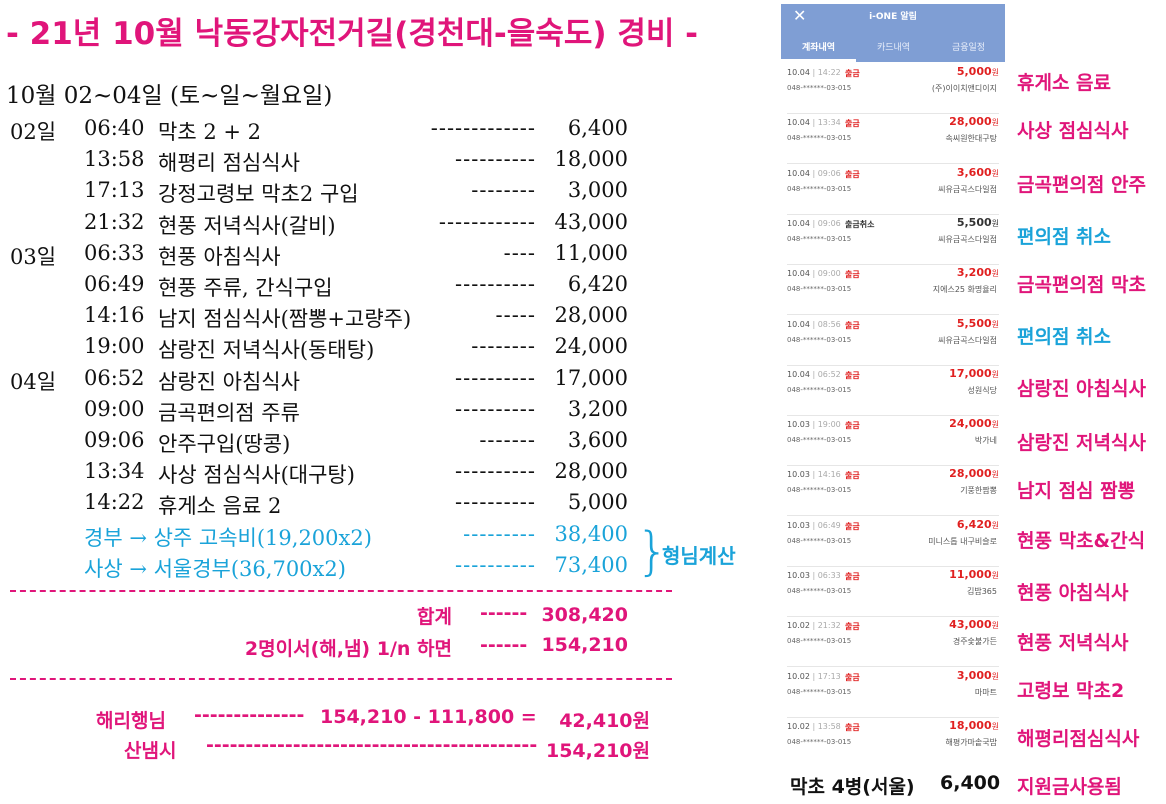 The image size is (1166, 804). I want to click on annotation-note: 금곡편의점 안주, so click(1081, 185).